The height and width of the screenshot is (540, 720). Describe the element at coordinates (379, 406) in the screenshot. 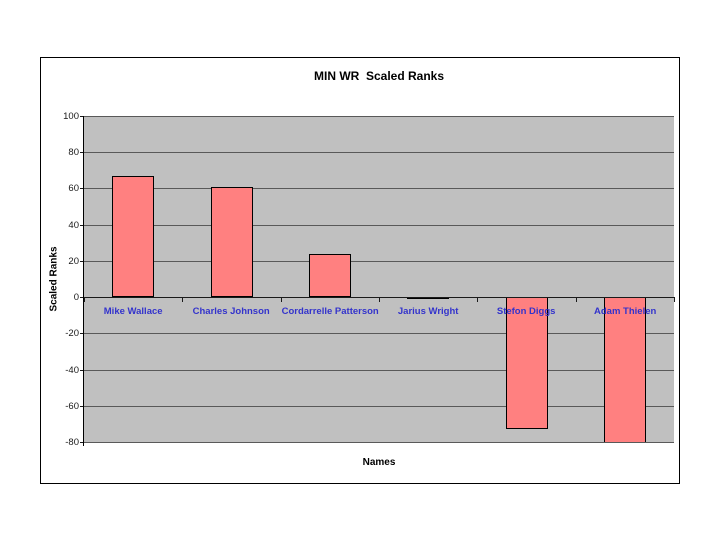

I see `gridline--60` at that location.